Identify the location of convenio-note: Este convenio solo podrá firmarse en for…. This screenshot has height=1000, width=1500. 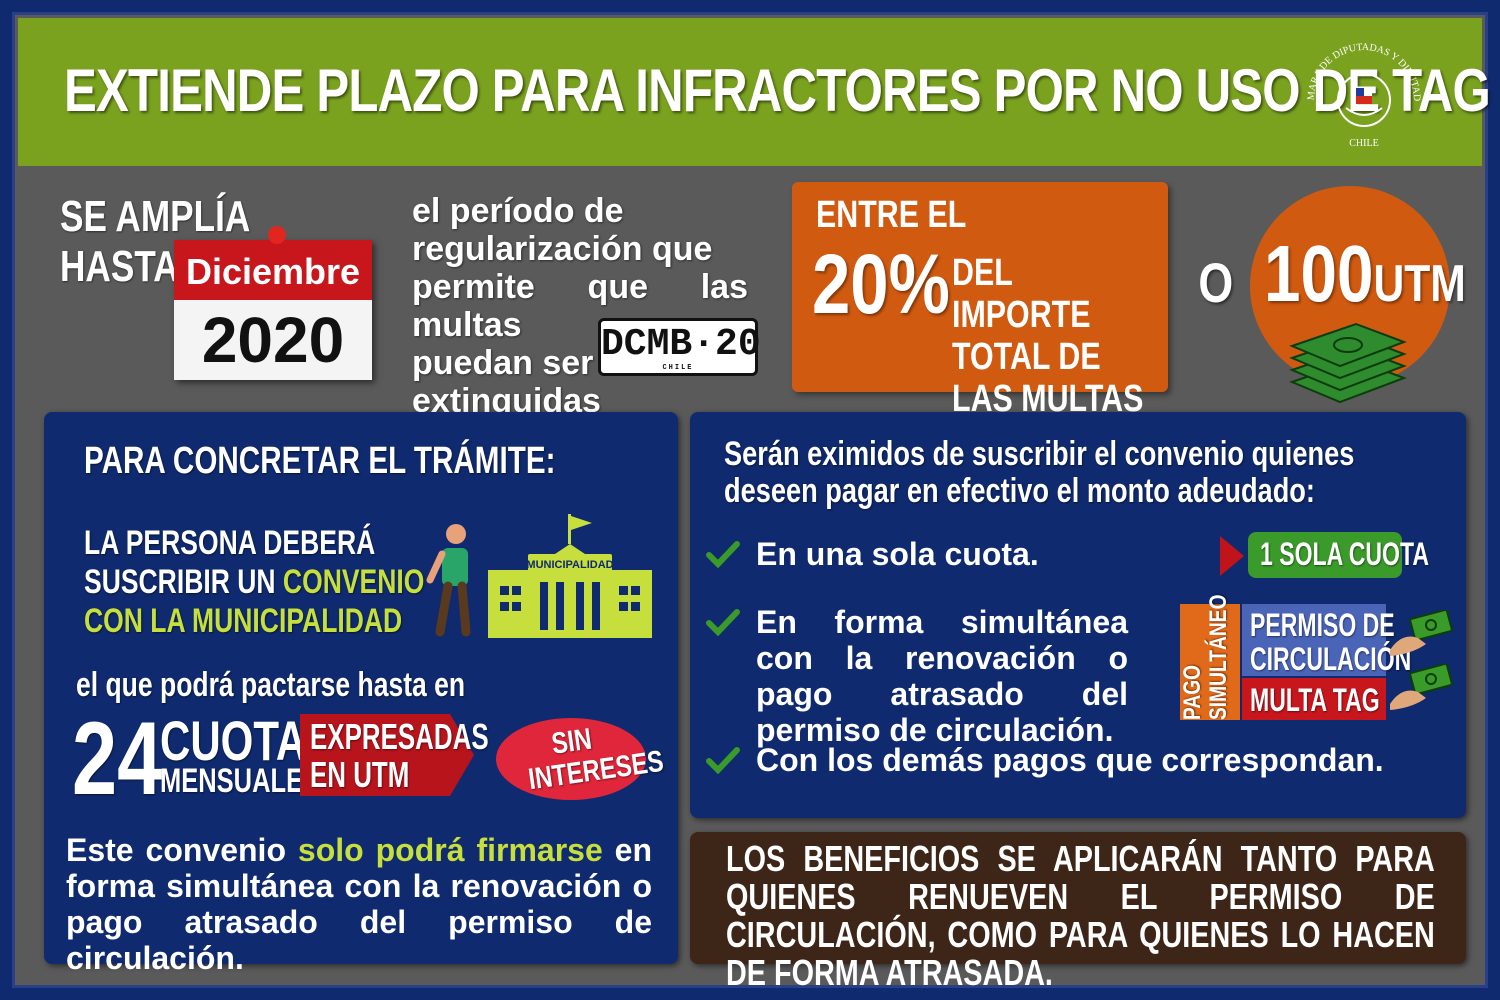
(359, 904).